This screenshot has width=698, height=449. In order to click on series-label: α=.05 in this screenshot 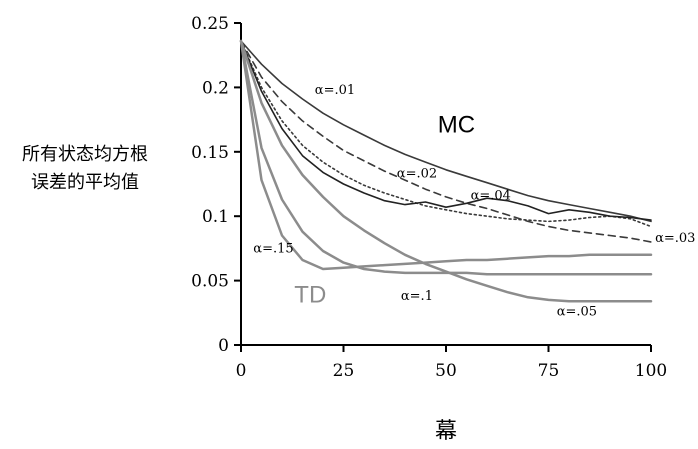, I will do `click(577, 311)`.